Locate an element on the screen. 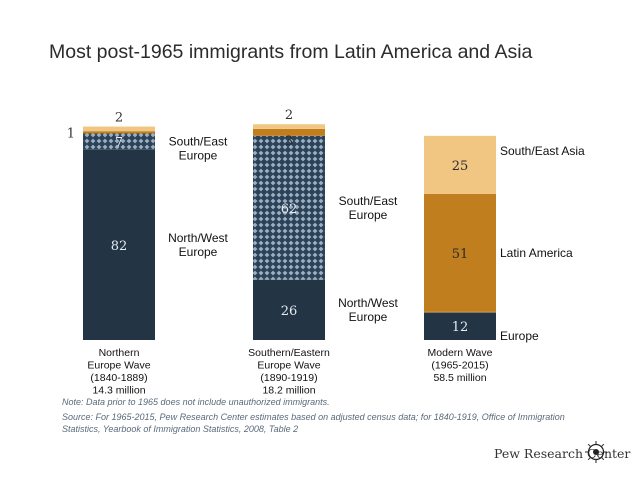 The height and width of the screenshot is (479, 638). data-label: 82 is located at coordinates (119, 246).